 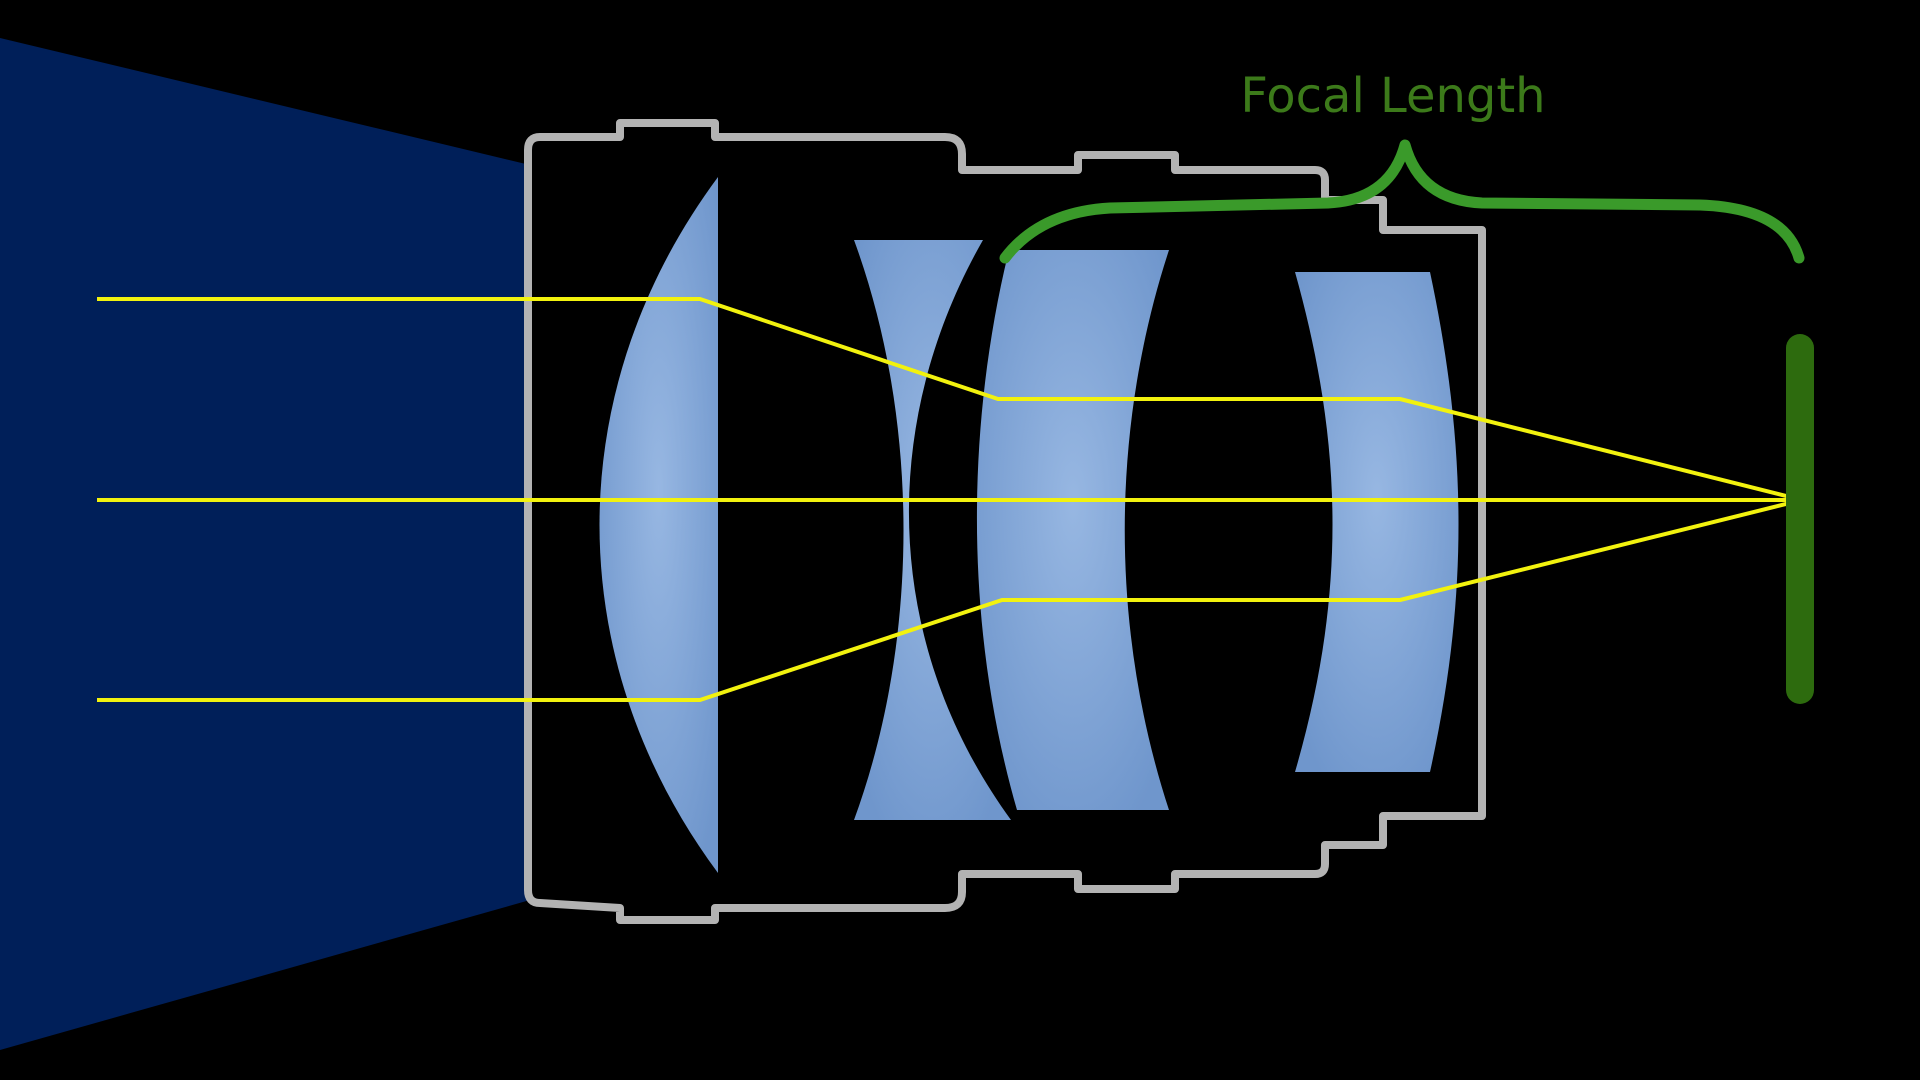 I want to click on focal-length-bracket, so click(x=1402, y=201).